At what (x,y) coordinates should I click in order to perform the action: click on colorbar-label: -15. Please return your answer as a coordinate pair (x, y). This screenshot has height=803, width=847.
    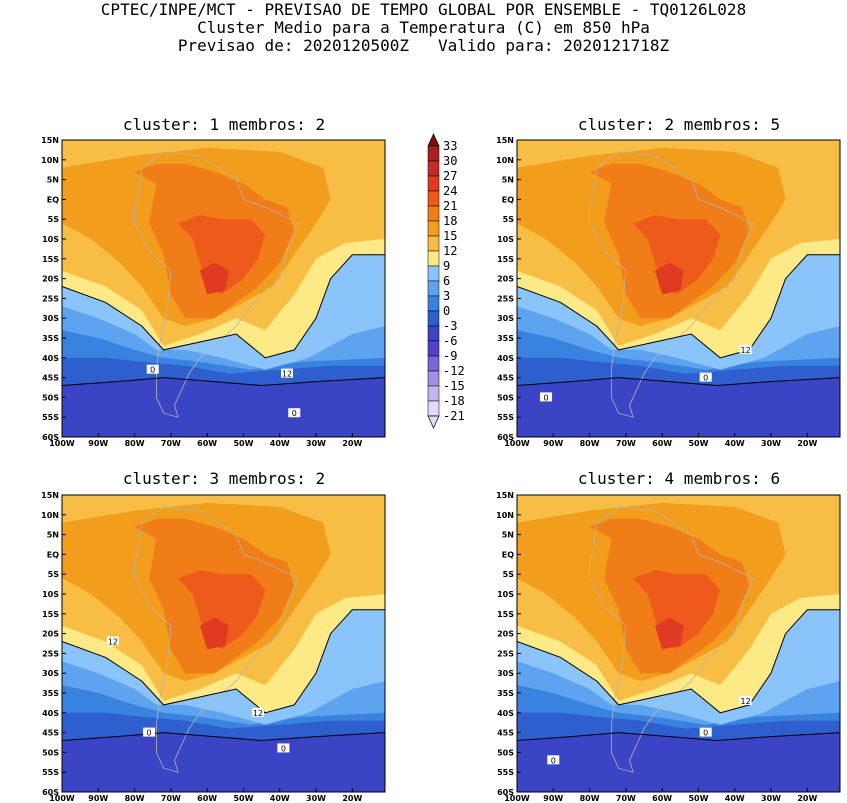
    Looking at the image, I should click on (454, 386).